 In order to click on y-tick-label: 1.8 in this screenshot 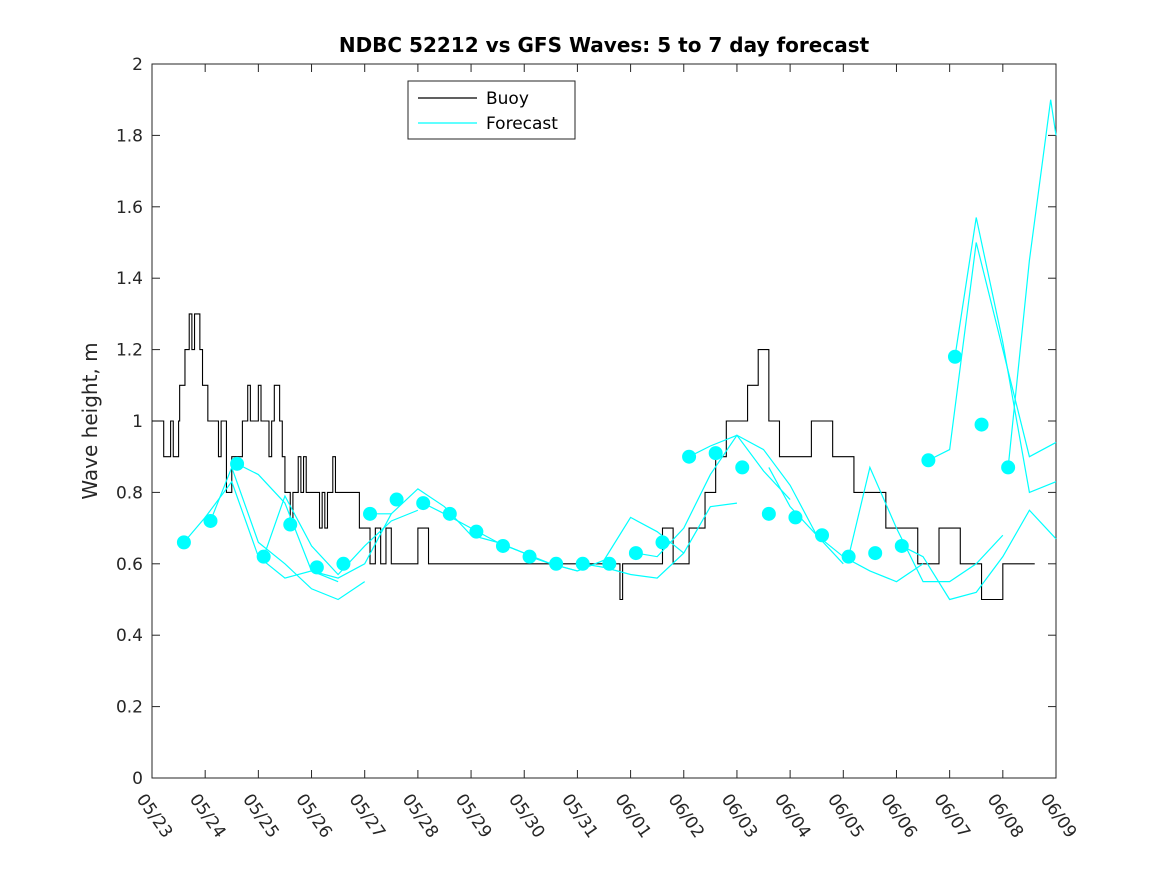, I will do `click(129, 136)`.